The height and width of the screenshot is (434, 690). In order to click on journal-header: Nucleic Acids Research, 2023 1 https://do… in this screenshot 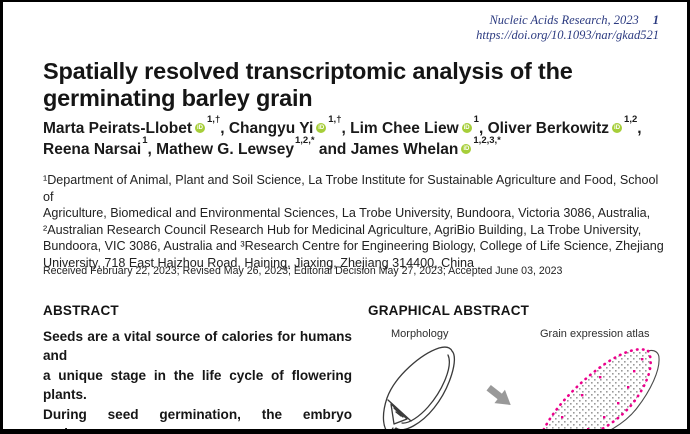, I will do `click(567, 27)`.